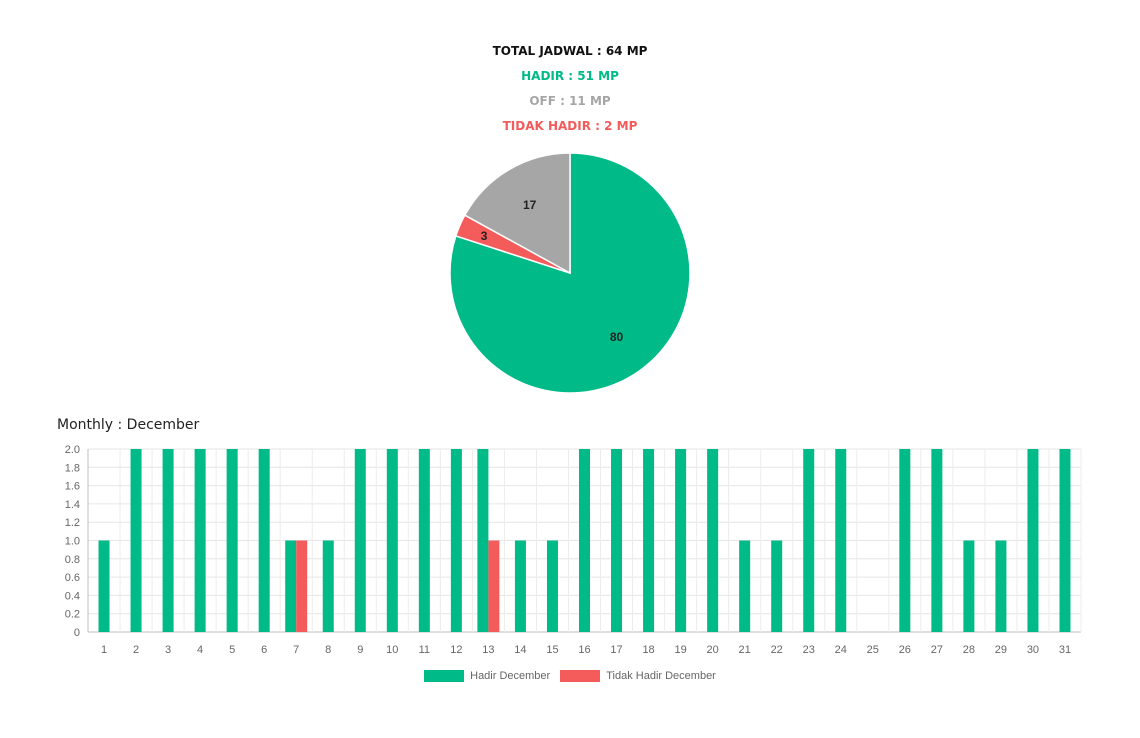 The width and height of the screenshot is (1140, 738). I want to click on x-tick-label: 26, so click(905, 650).